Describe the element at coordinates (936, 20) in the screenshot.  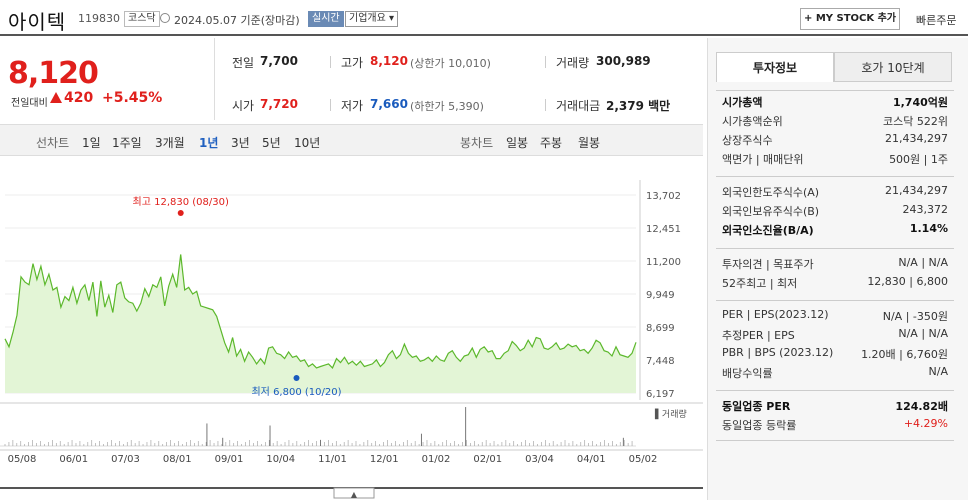
I see `quick-order-link: 빠른주문` at that location.